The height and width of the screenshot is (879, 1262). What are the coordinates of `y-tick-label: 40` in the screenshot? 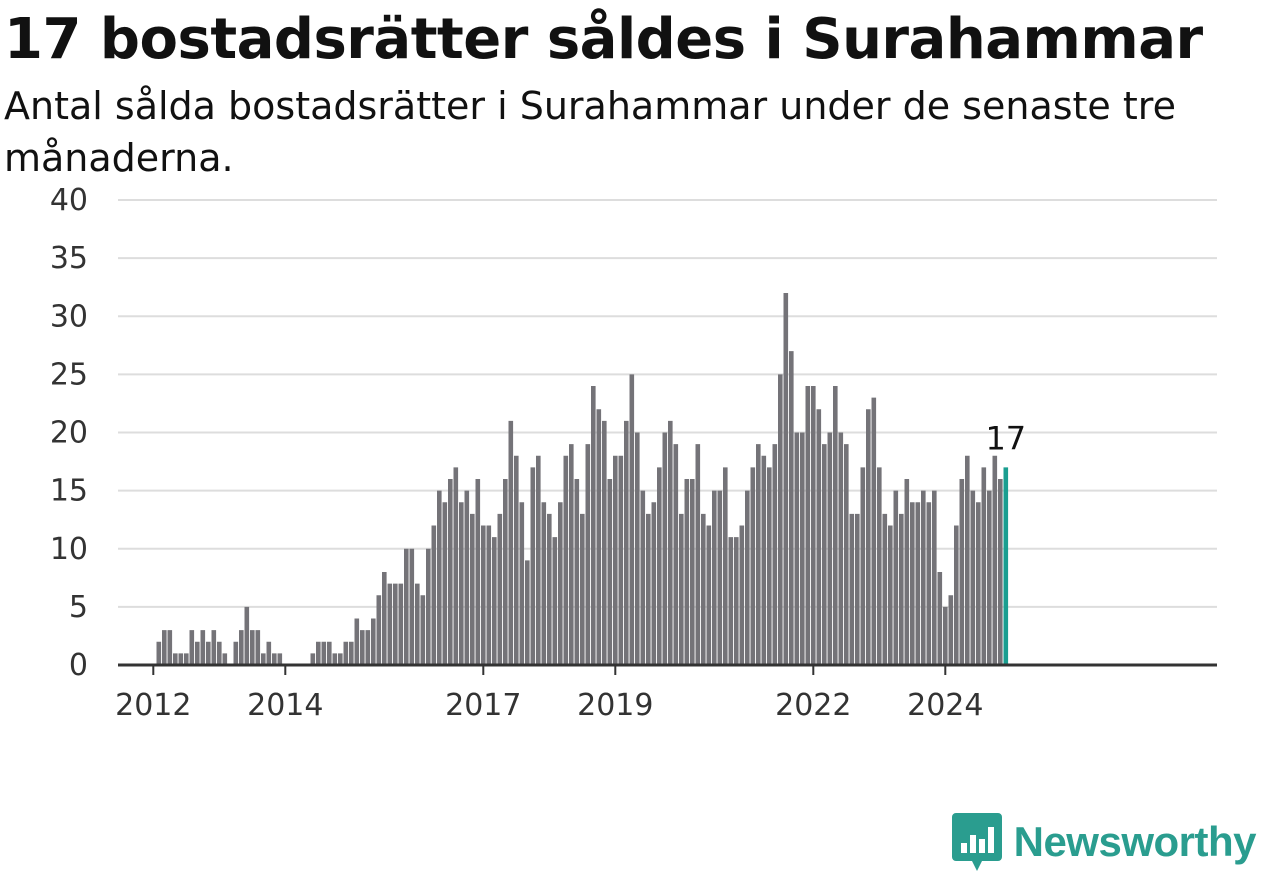 It's located at (69, 200).